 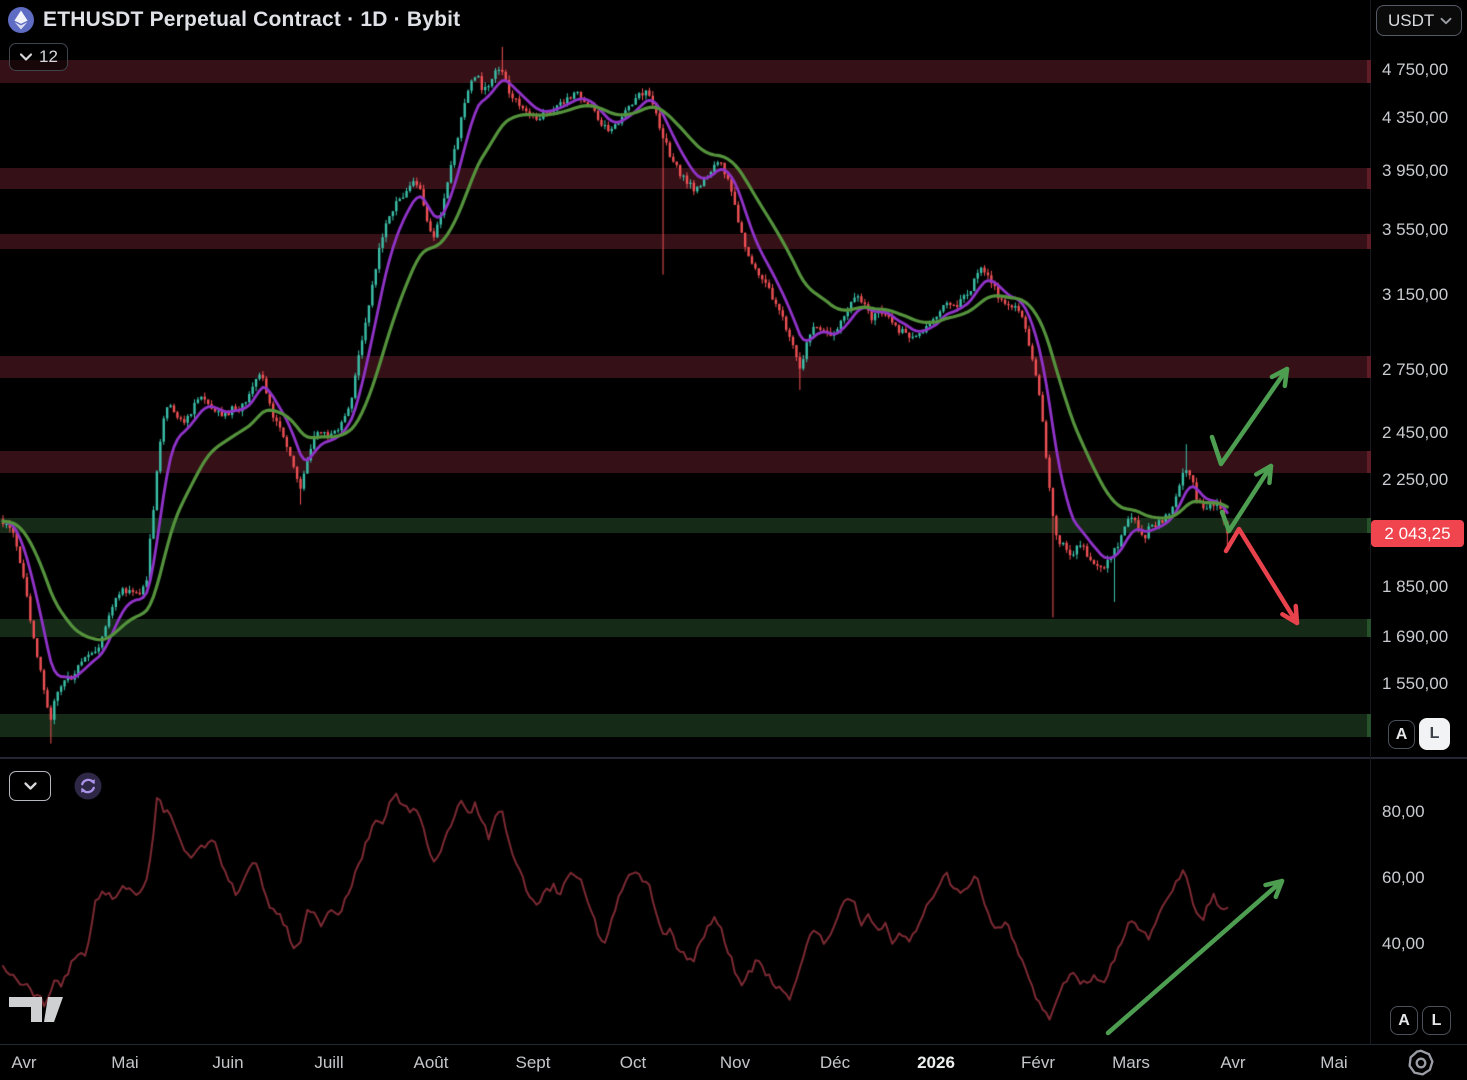 I want to click on oscillator-axis: 80,00 60,00 40,00, so click(x=1418, y=902).